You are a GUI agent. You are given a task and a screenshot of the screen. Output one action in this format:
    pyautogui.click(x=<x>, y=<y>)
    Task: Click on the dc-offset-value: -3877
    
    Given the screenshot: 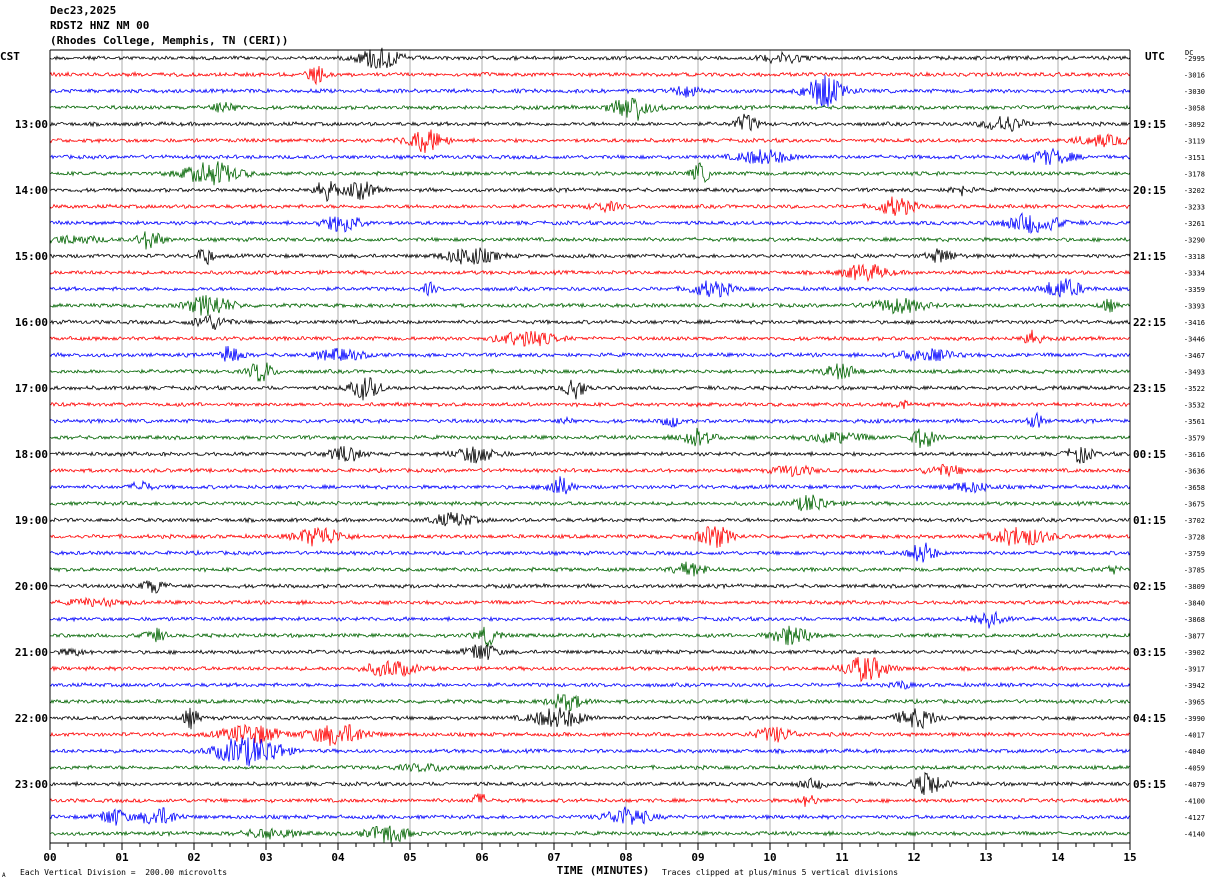 What is the action you would take?
    pyautogui.click(x=1194, y=637)
    